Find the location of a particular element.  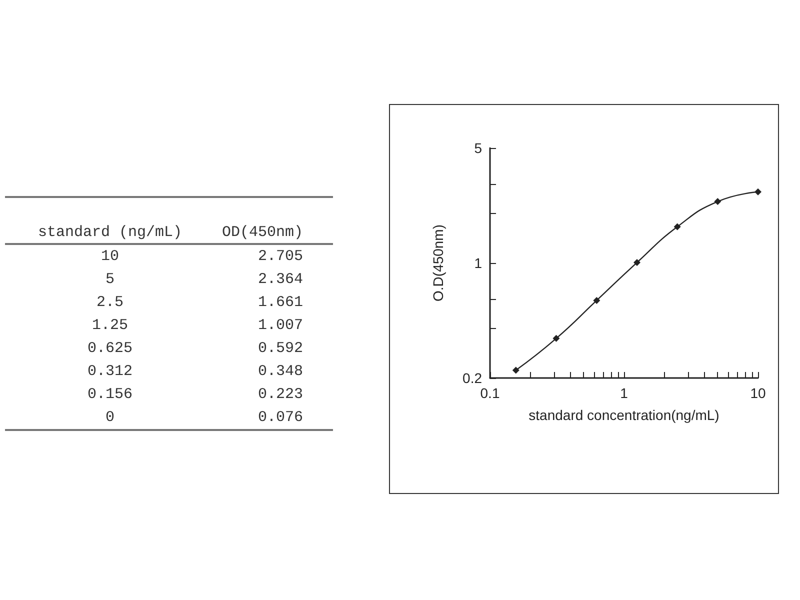

text: 0.156 is located at coordinates (110, 395).